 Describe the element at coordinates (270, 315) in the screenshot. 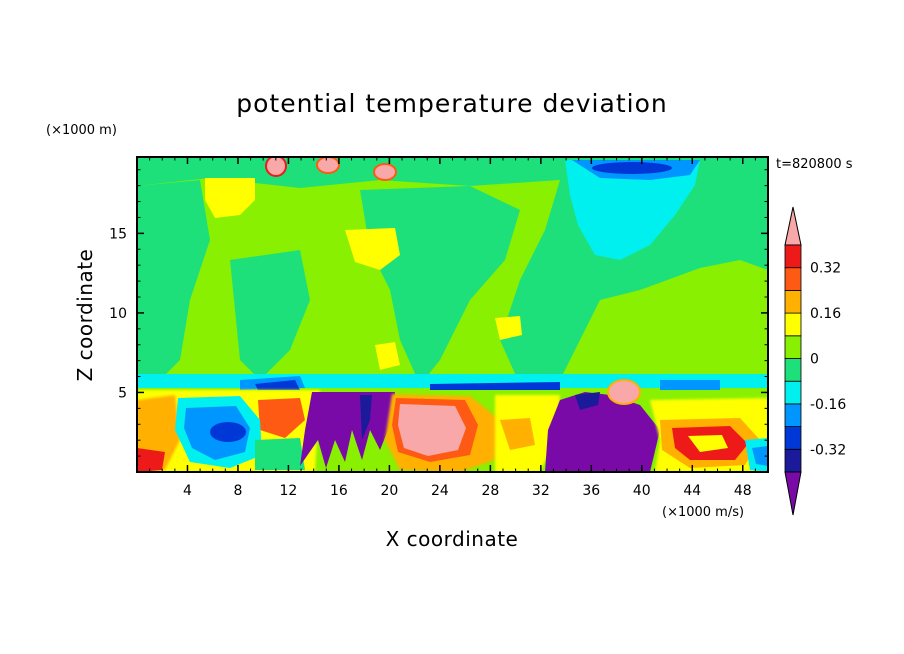

I see `field-left-mid-emerald` at that location.